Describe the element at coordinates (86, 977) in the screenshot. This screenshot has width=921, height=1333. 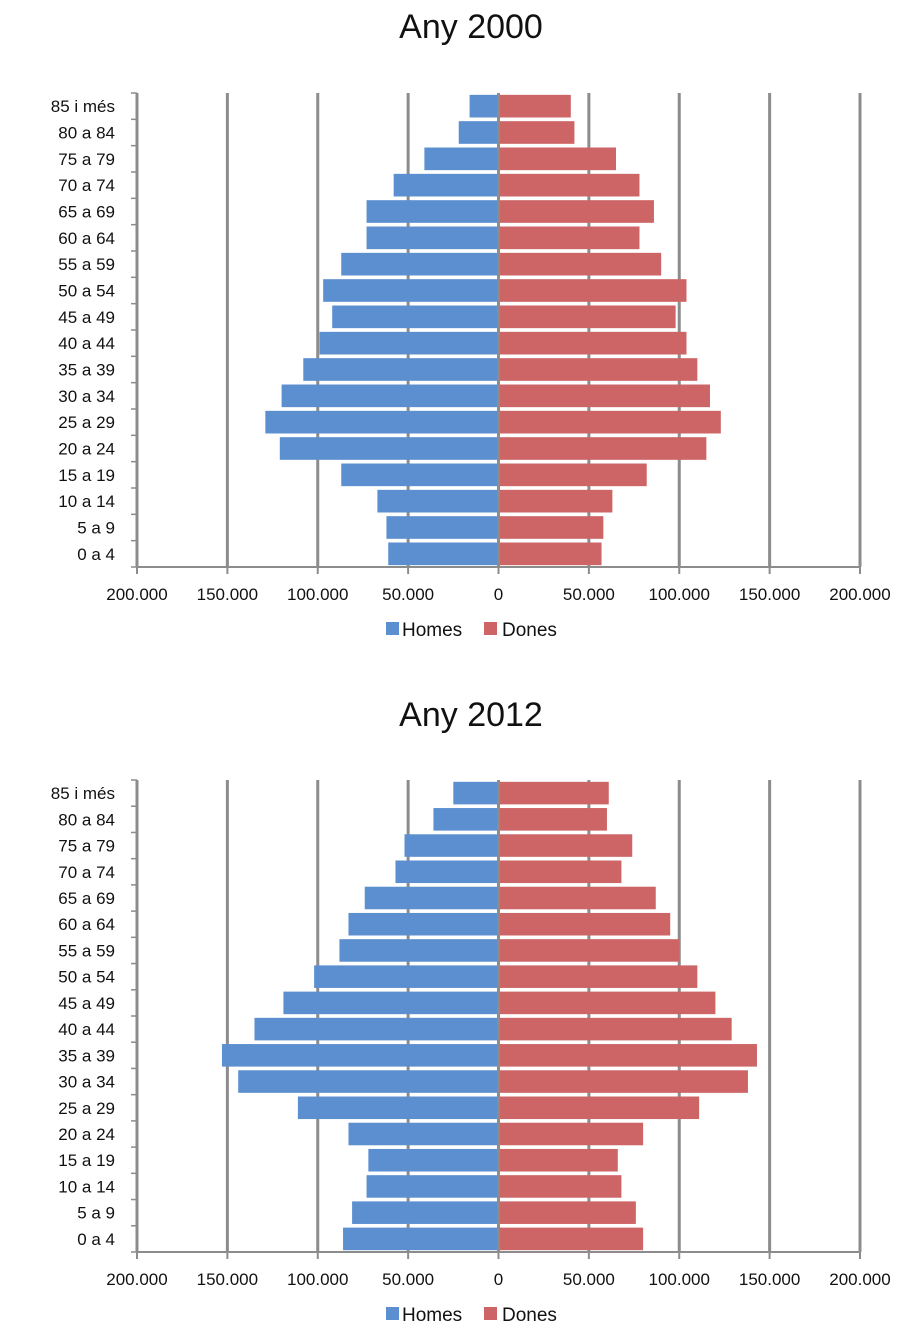
I see `category-label: 50 a 54` at that location.